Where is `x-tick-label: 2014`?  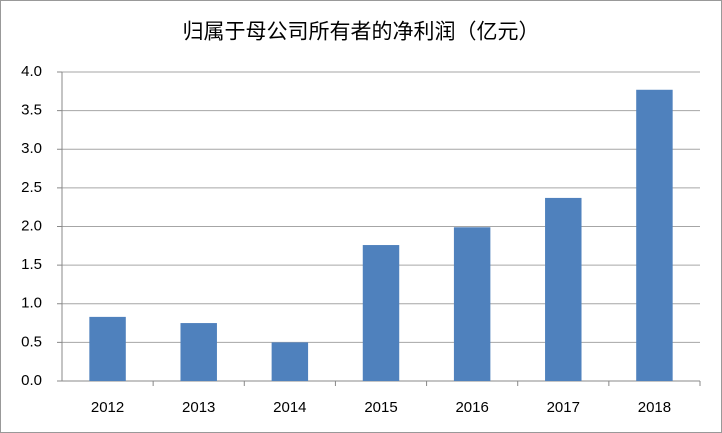
x-tick-label: 2014 is located at coordinates (289, 407).